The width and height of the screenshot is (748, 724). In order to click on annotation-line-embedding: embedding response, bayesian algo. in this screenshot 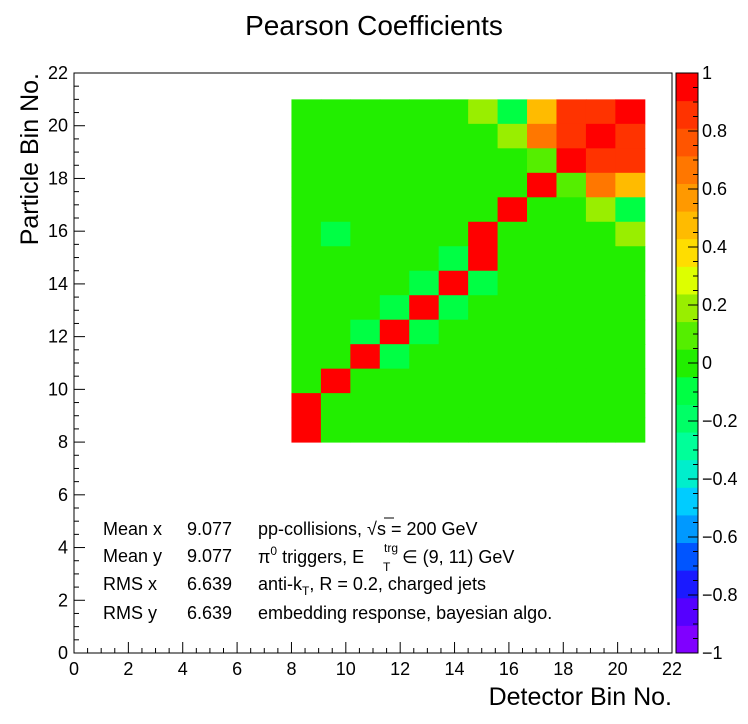, I will do `click(405, 613)`.